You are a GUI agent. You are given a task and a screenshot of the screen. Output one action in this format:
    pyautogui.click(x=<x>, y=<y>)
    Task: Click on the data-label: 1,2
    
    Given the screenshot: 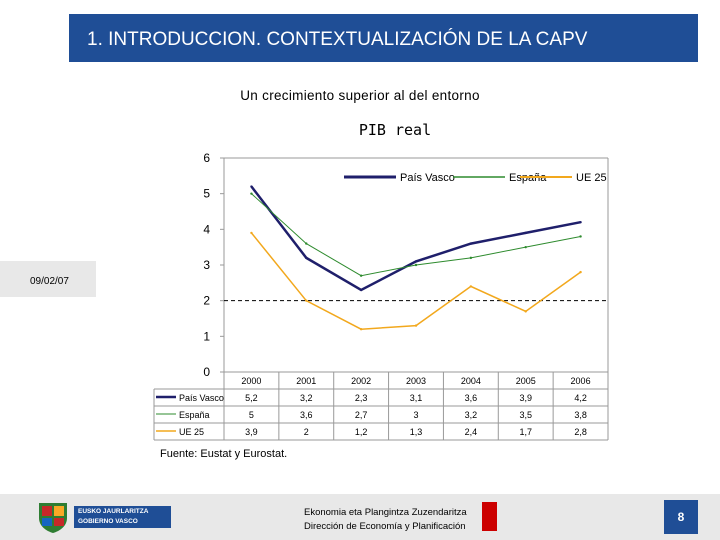 What is the action you would take?
    pyautogui.click(x=361, y=432)
    